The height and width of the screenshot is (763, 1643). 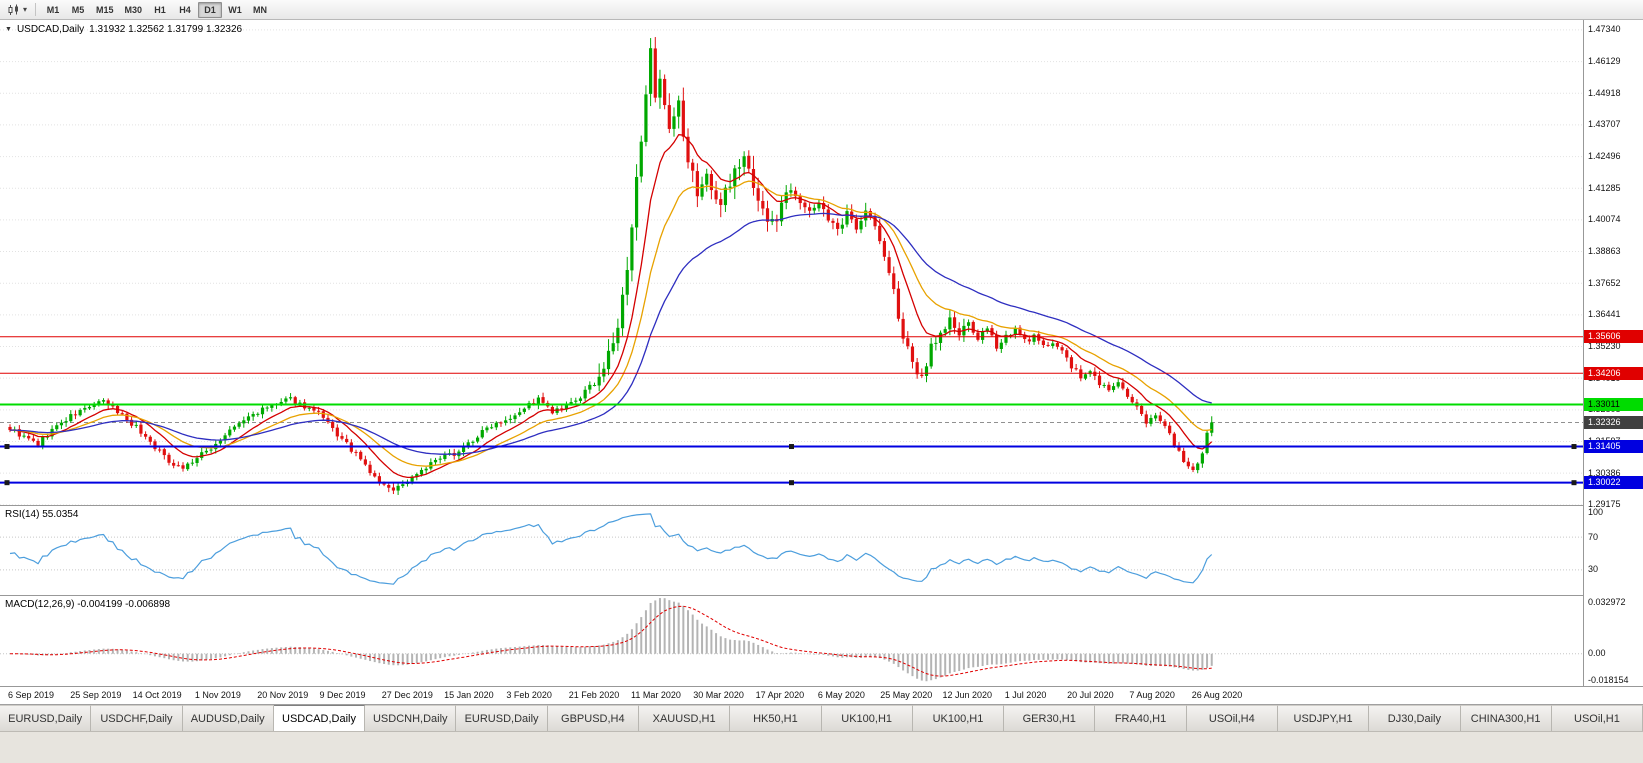 What do you see at coordinates (1597, 718) in the screenshot?
I see `chart-tab-usoil-h1: USOil,H1` at bounding box center [1597, 718].